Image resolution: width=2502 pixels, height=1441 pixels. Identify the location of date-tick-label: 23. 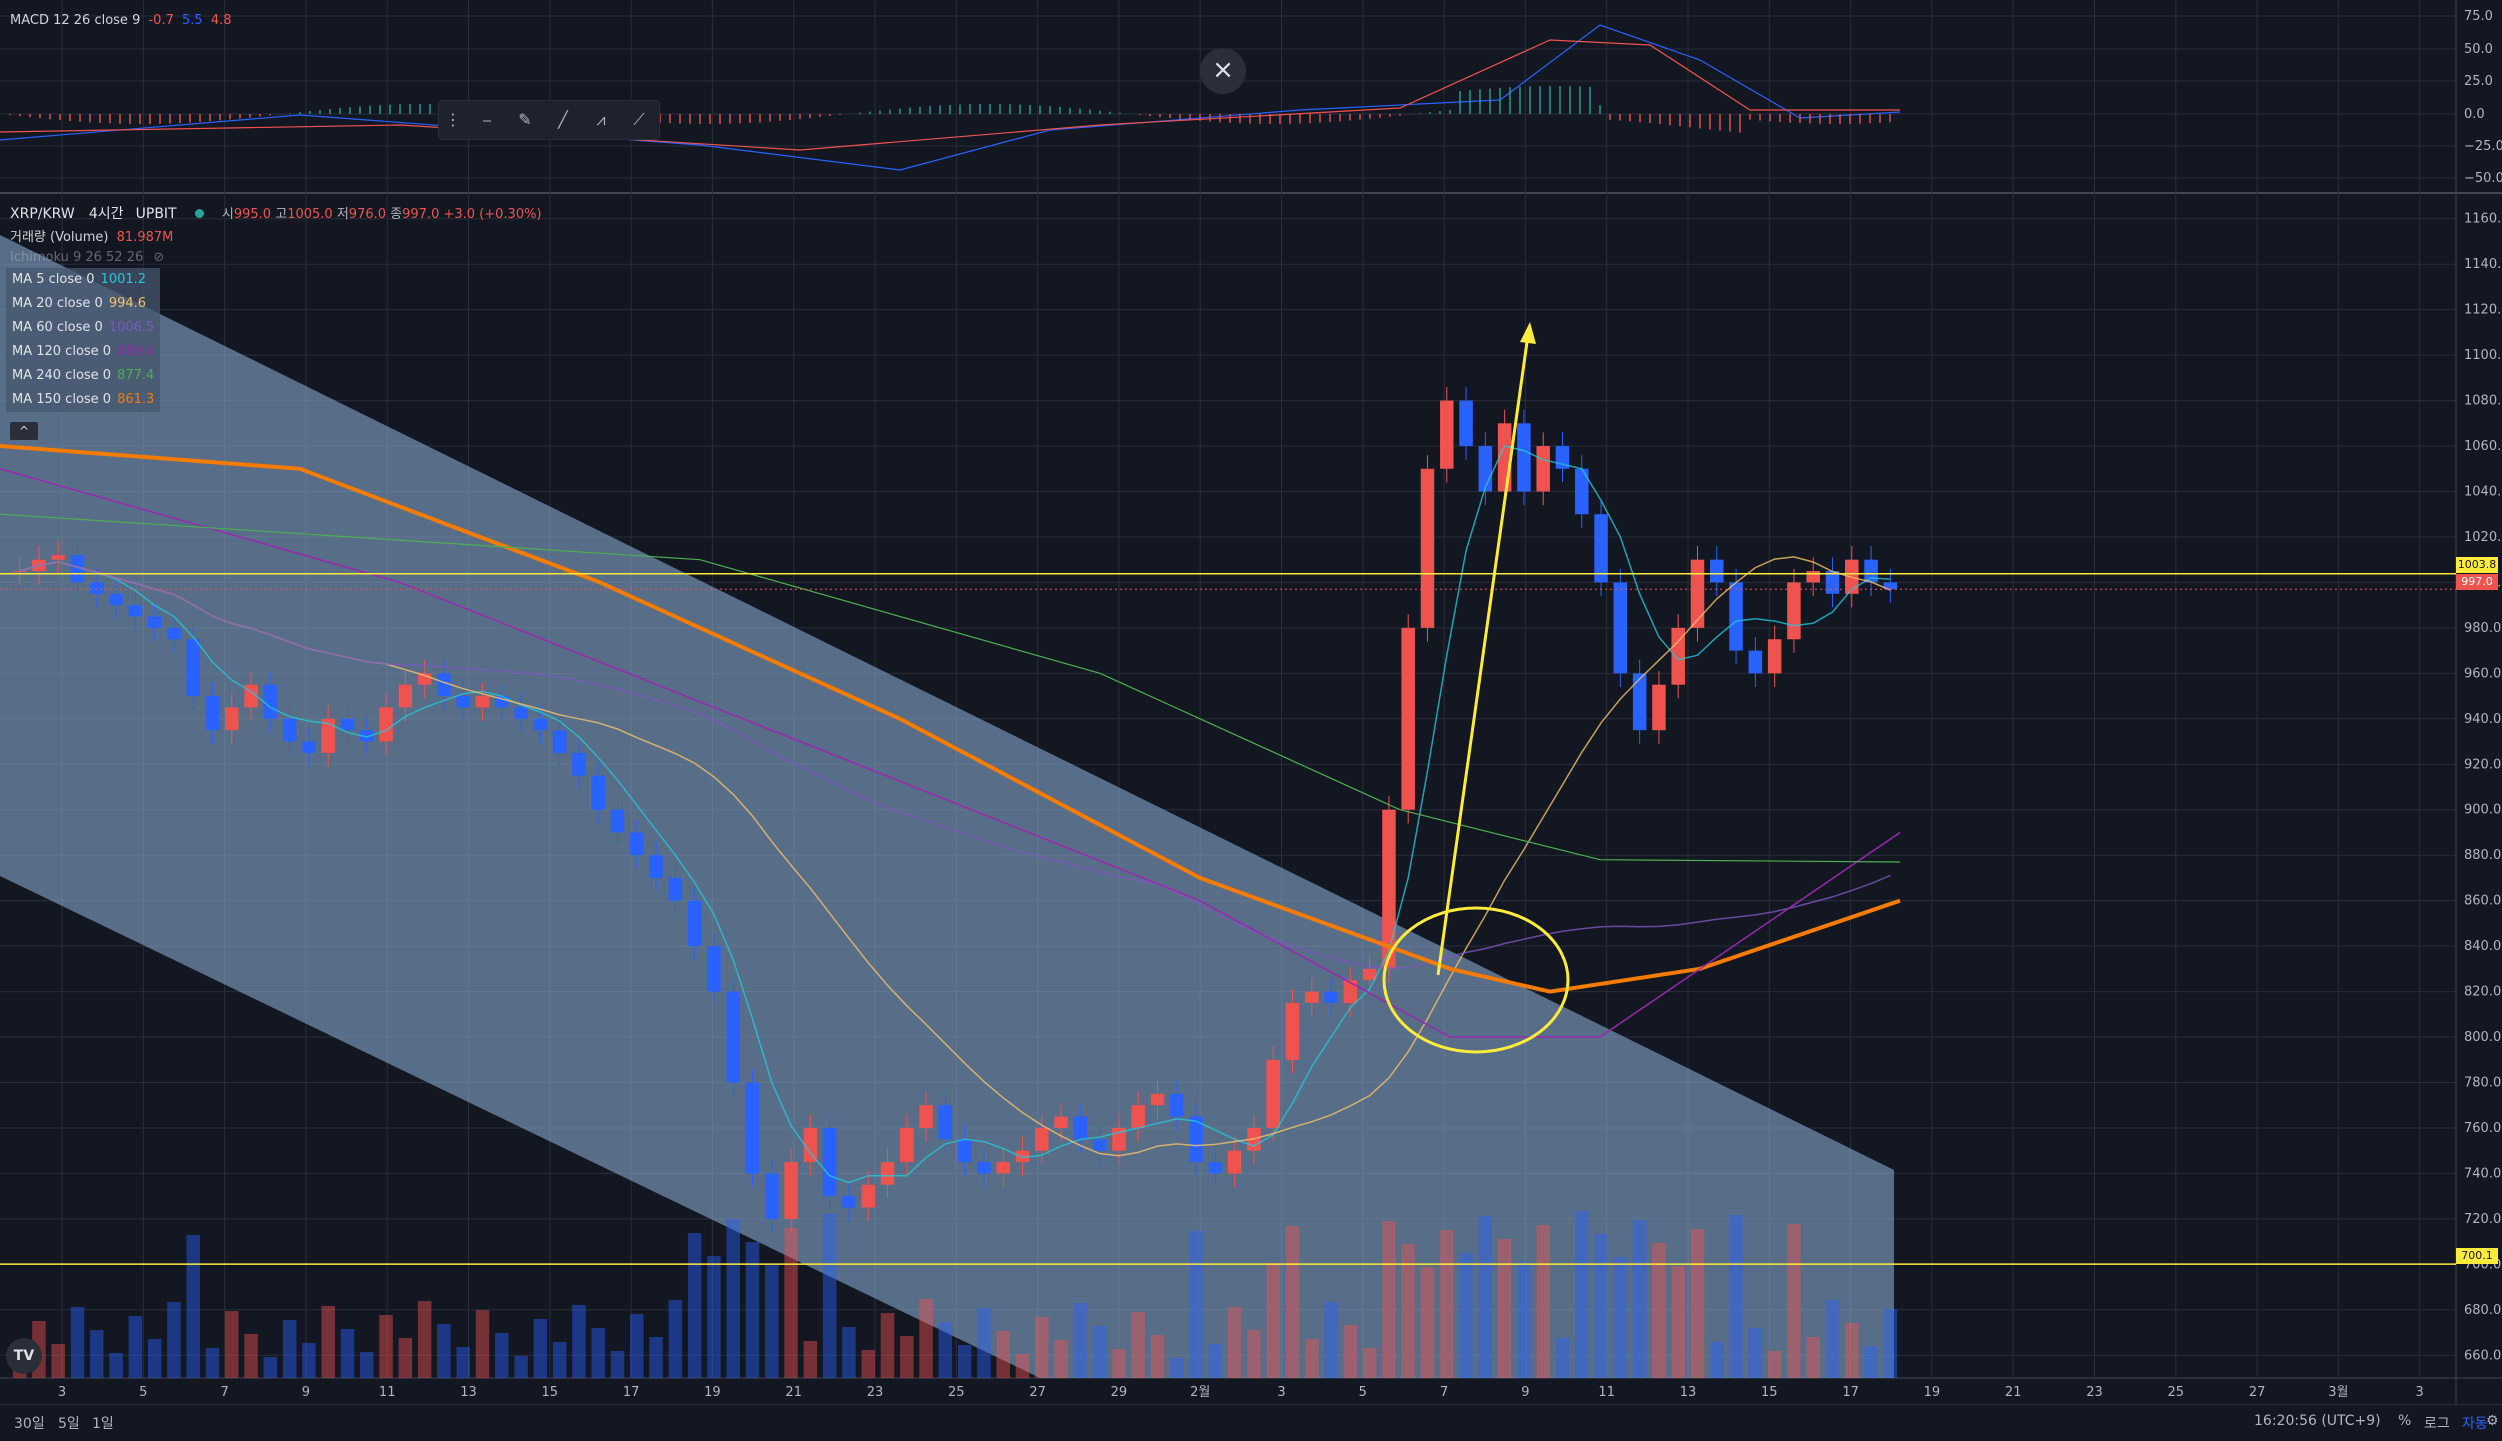
(2094, 1392).